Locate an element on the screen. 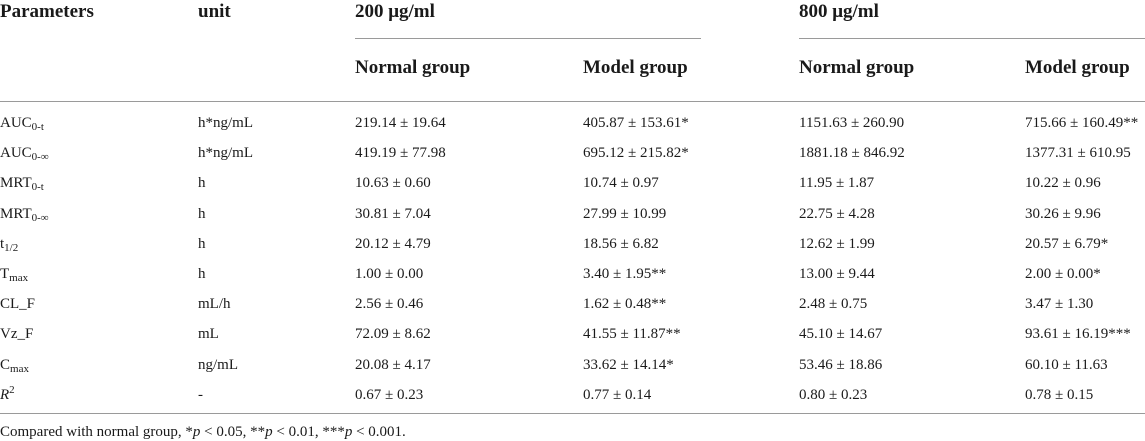 The height and width of the screenshot is (441, 1145). cell-model-800: 715.66 ± 160.49** is located at coordinates (1082, 123).